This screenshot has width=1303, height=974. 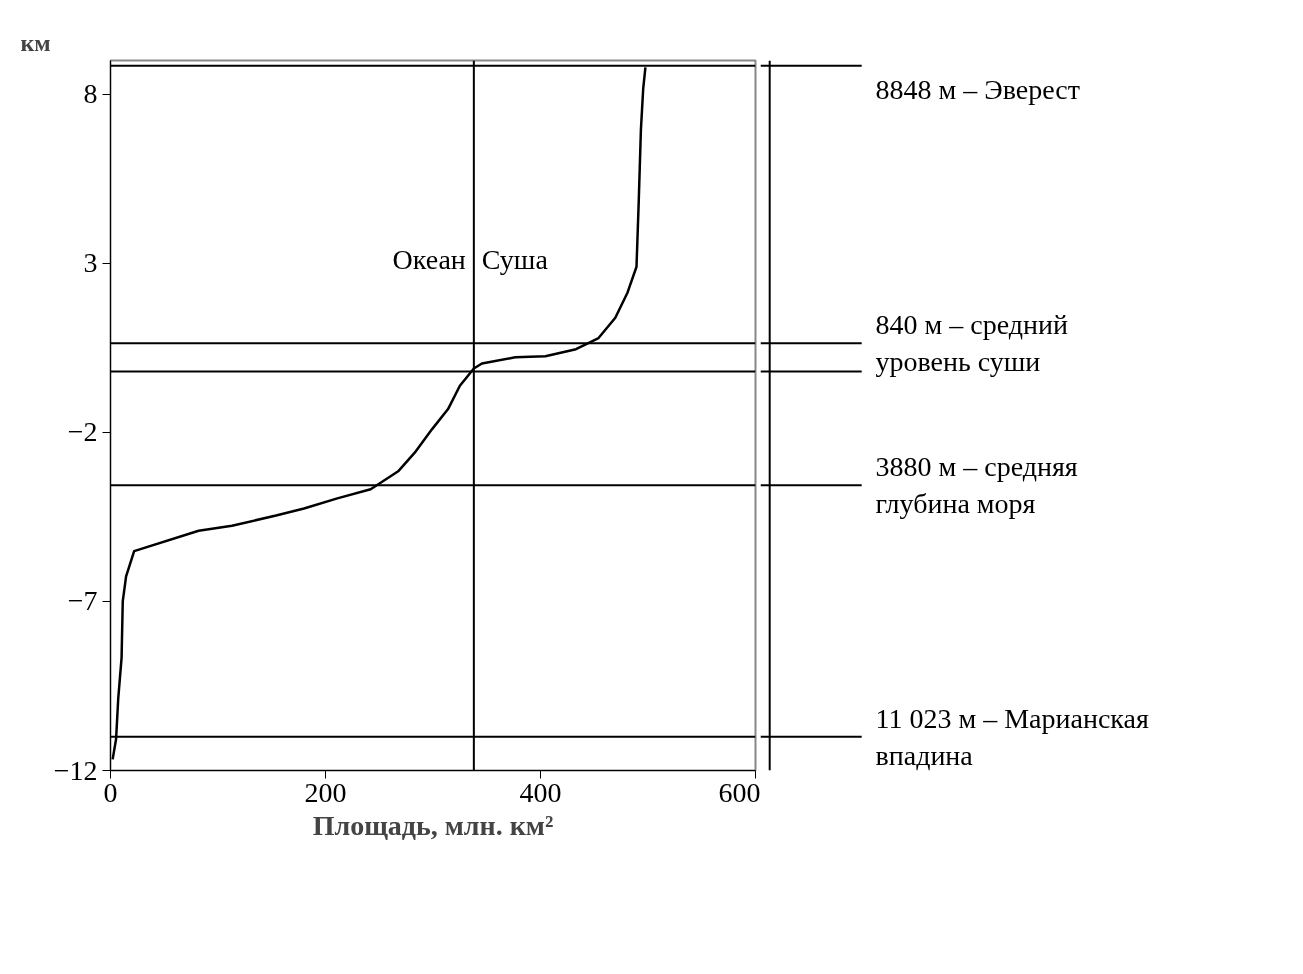 What do you see at coordinates (90, 263) in the screenshot?
I see `y-tick-label: 3` at bounding box center [90, 263].